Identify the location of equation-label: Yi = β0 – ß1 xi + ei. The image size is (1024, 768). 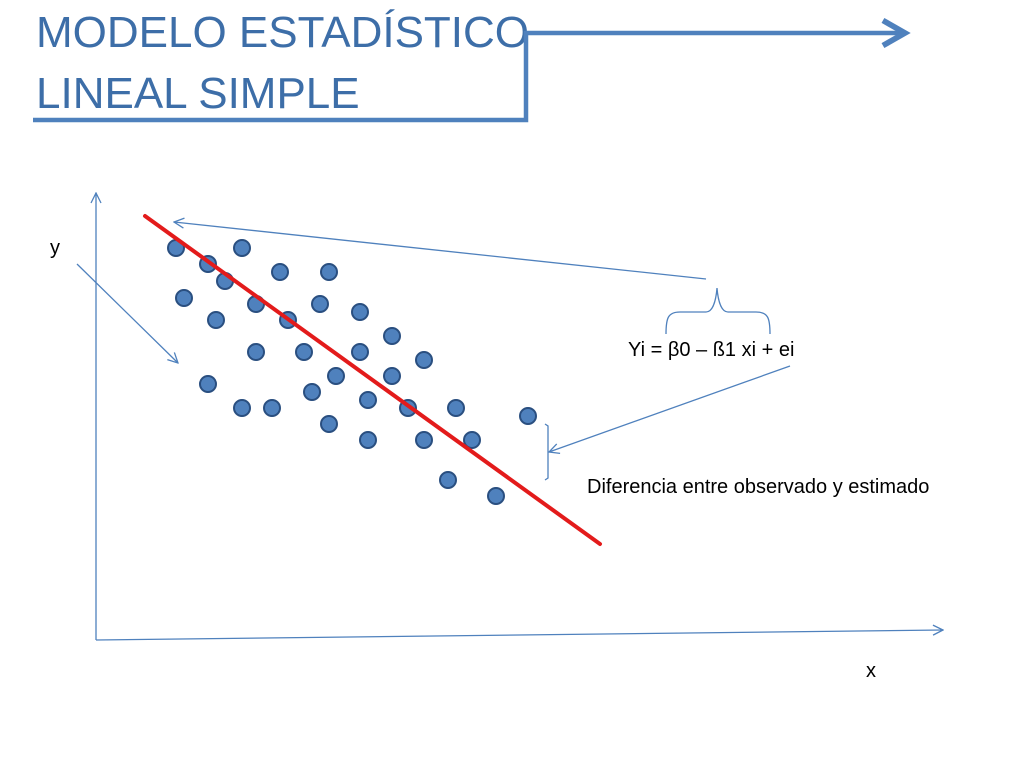
(711, 350).